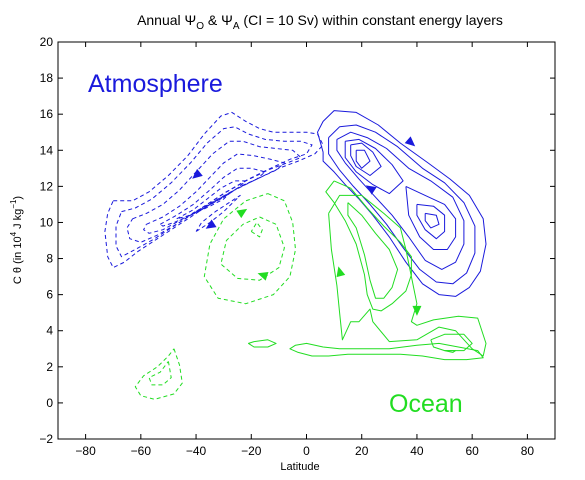  What do you see at coordinates (251, 451) in the screenshot?
I see `x-tick-label: −20` at bounding box center [251, 451].